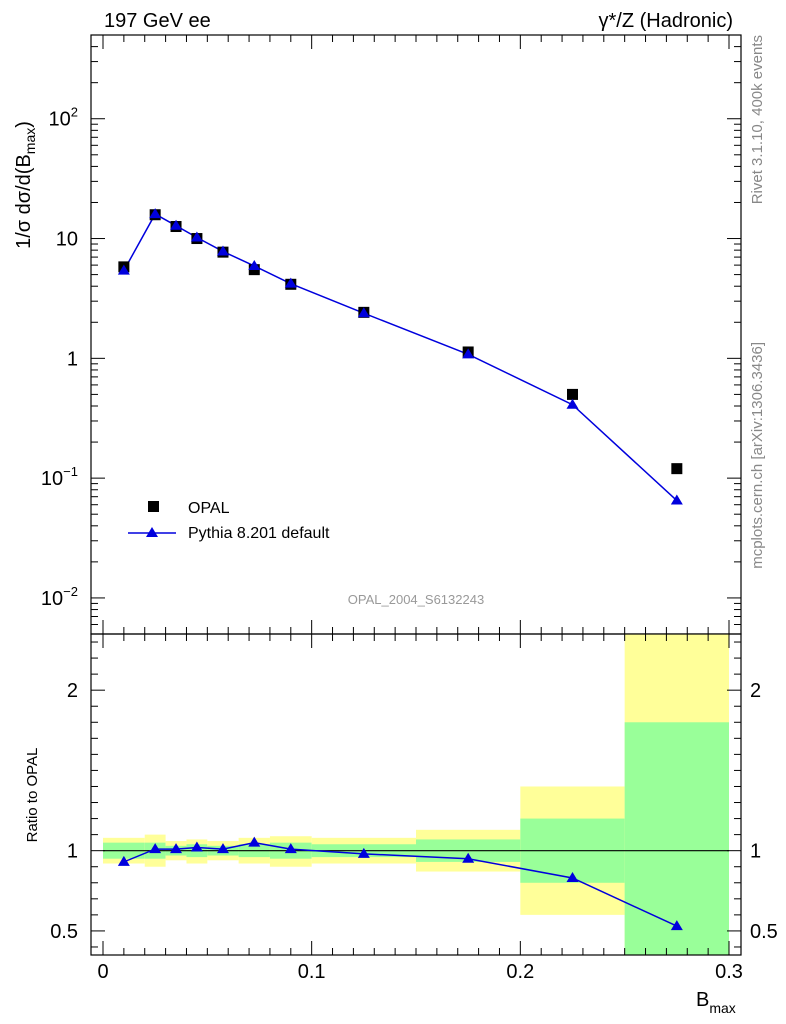 Image resolution: width=786 pixels, height=1024 pixels. Describe the element at coordinates (72, 852) in the screenshot. I see `ratio-ytick-label-left-1: 1` at that location.